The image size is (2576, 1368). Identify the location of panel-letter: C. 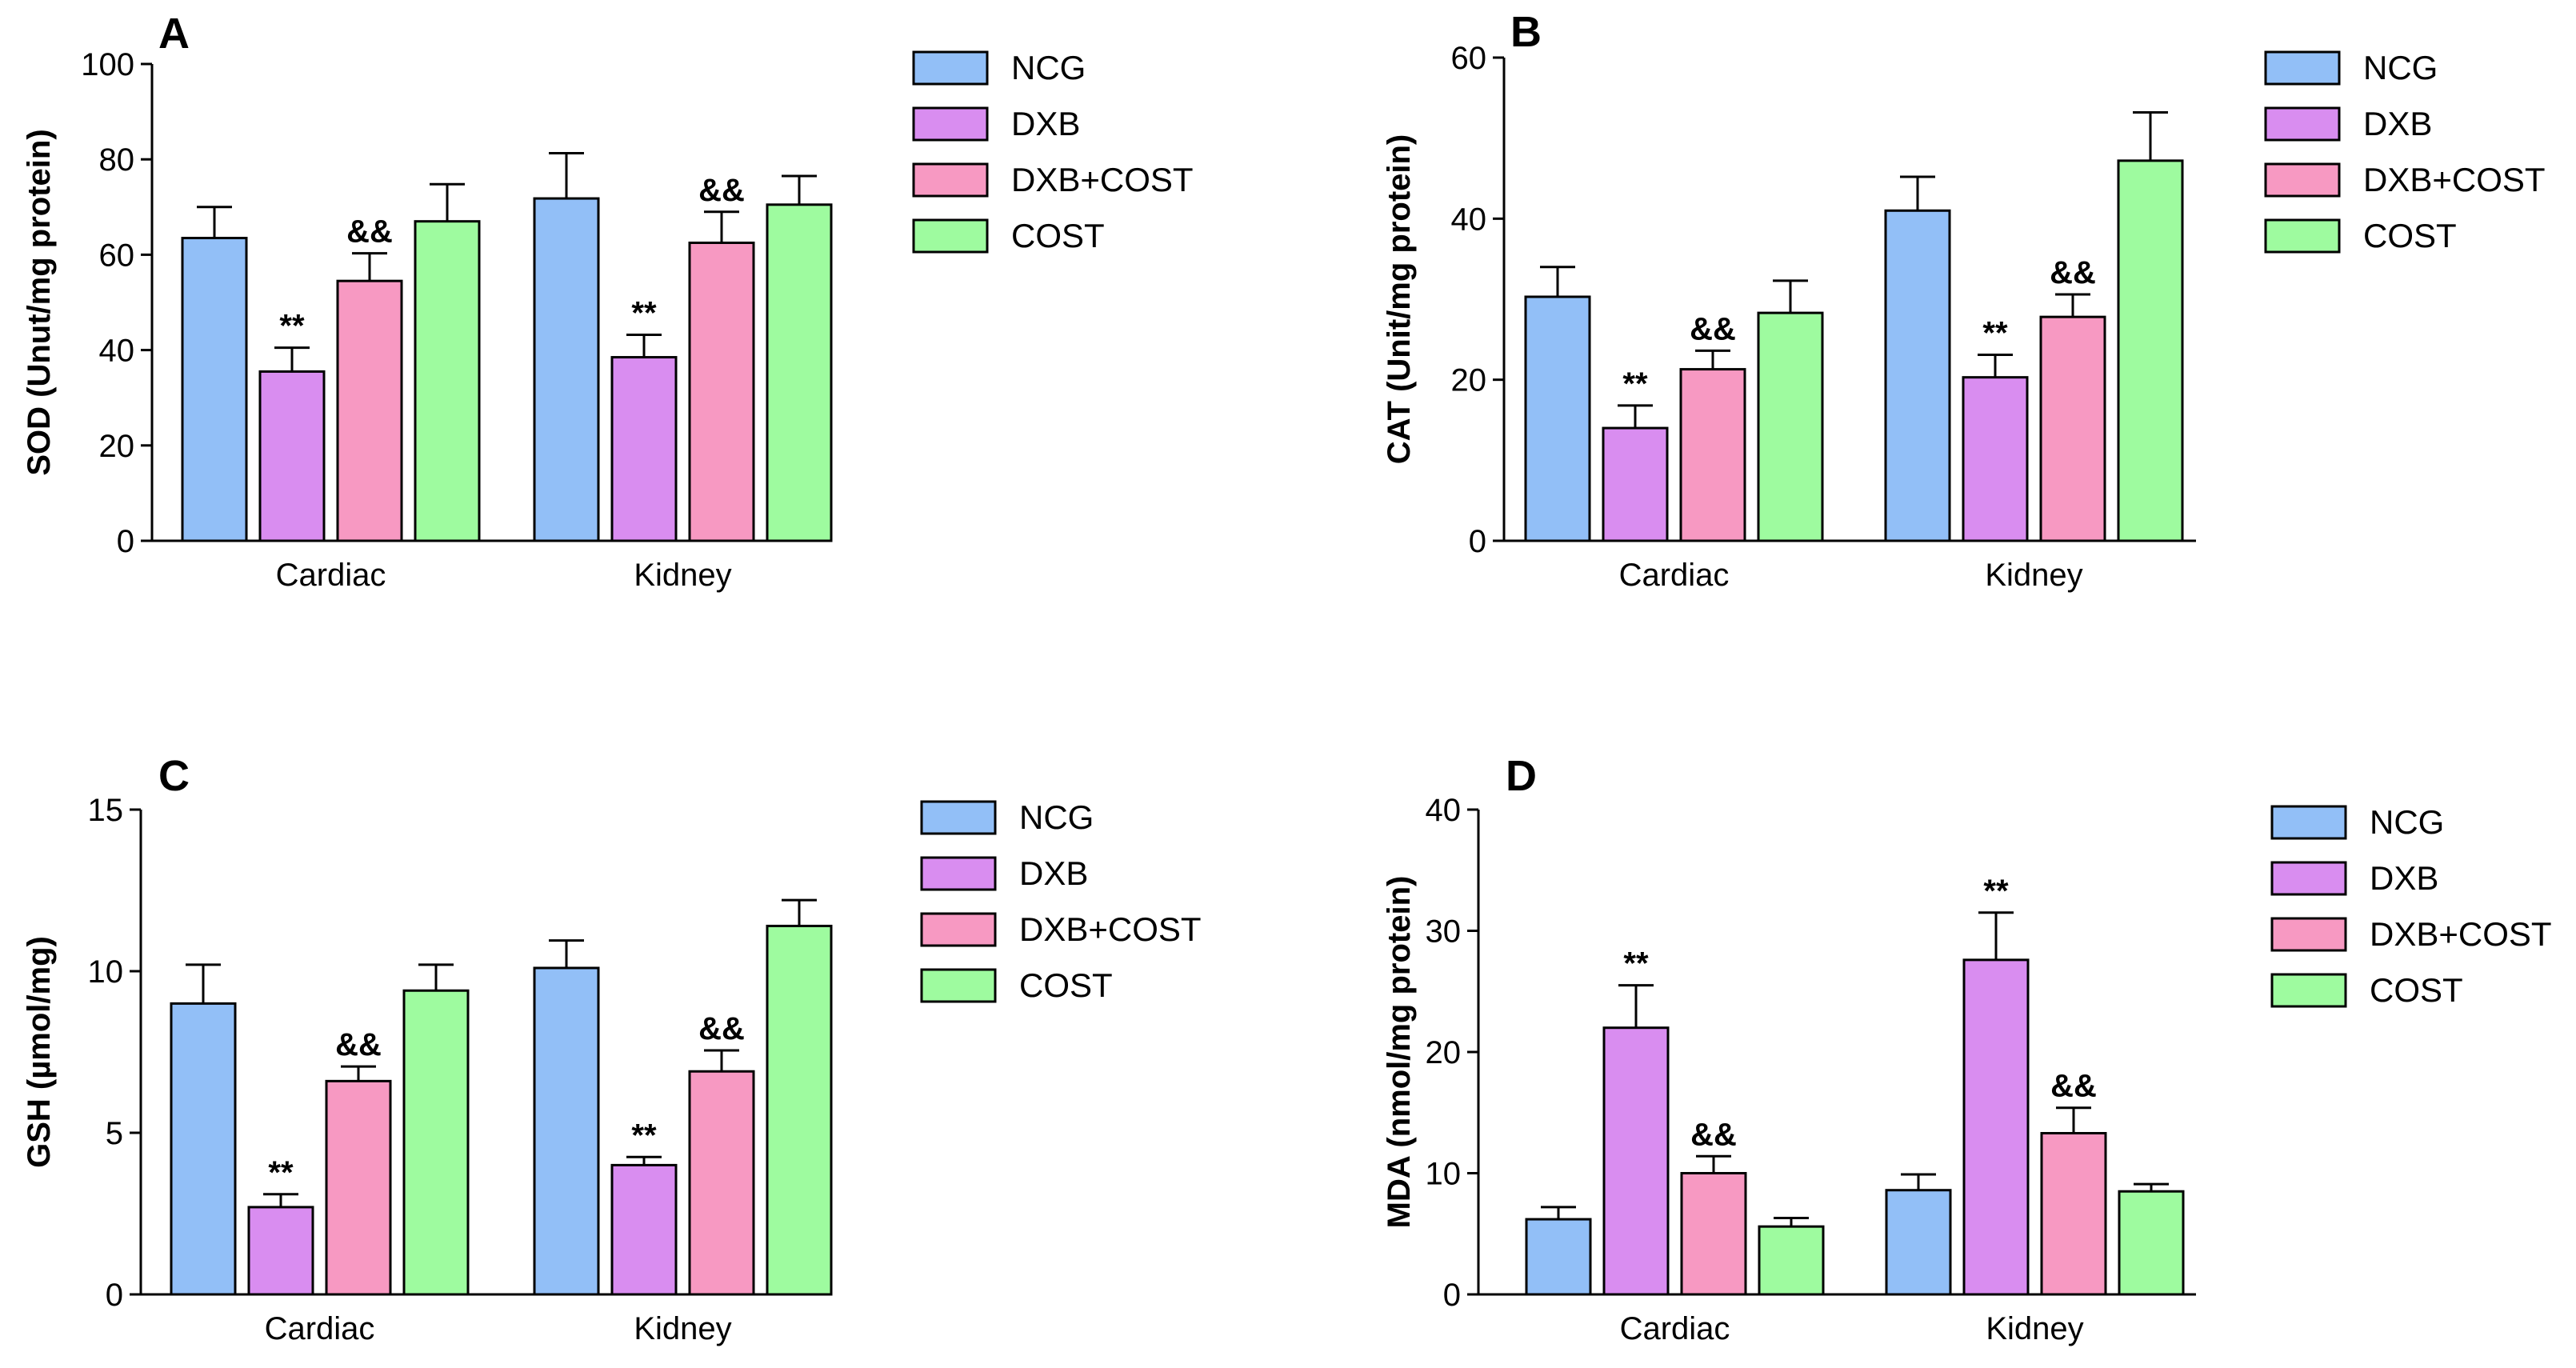
(174, 776).